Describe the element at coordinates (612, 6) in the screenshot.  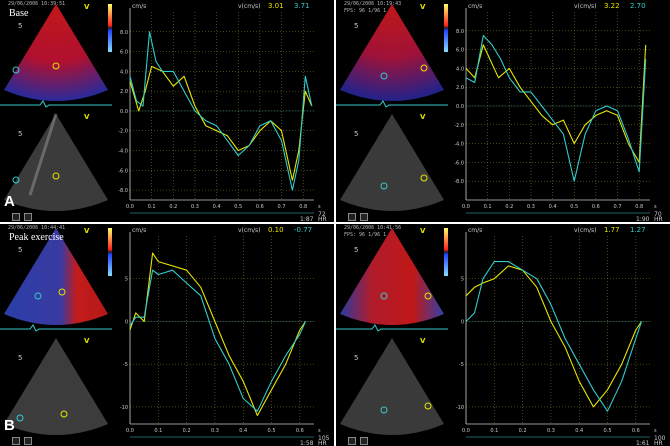
I see `readout-yellow: 3.22` at that location.